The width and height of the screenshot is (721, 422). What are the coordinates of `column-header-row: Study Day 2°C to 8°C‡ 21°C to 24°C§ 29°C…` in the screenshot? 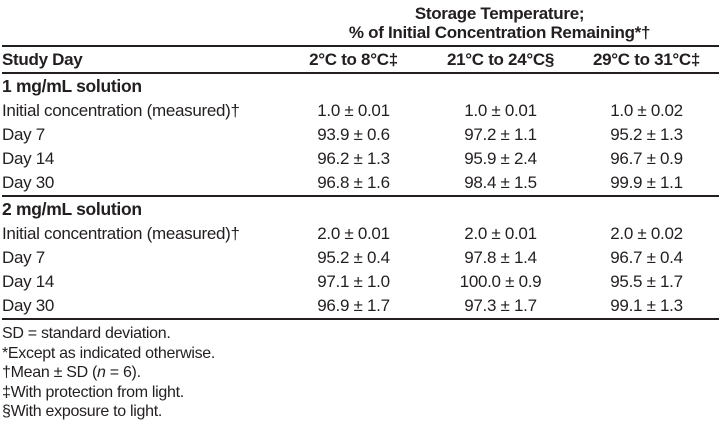 It's located at (361, 60).